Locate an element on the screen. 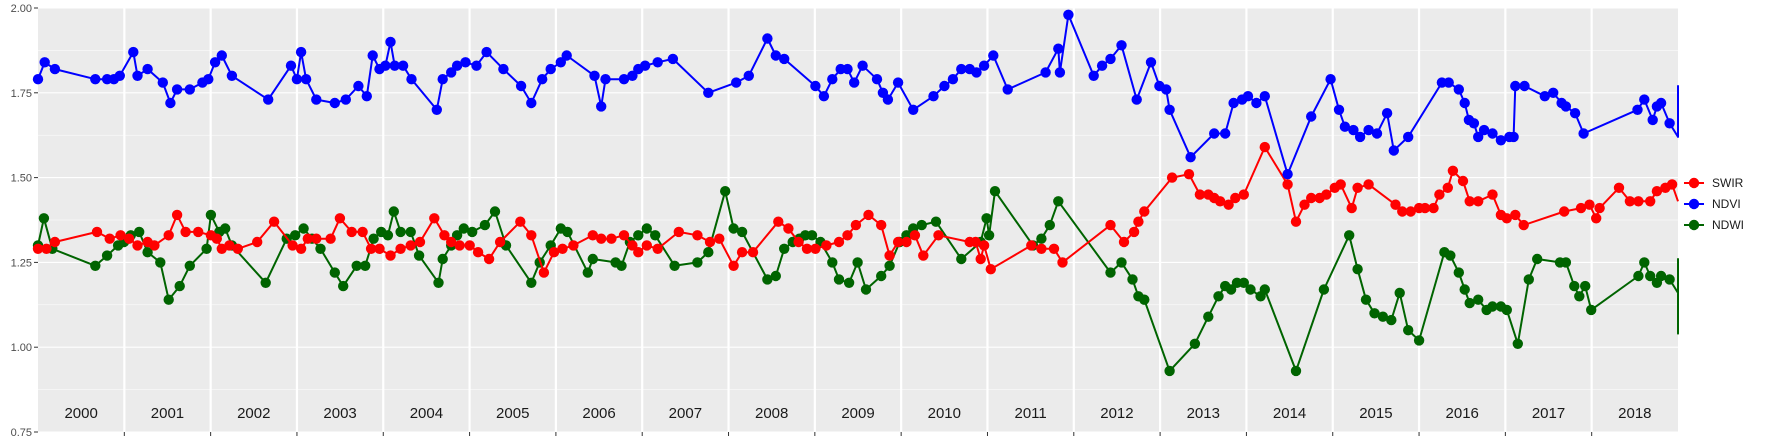 This screenshot has width=1773, height=442. year-label-2014: 2014 is located at coordinates (1289, 413).